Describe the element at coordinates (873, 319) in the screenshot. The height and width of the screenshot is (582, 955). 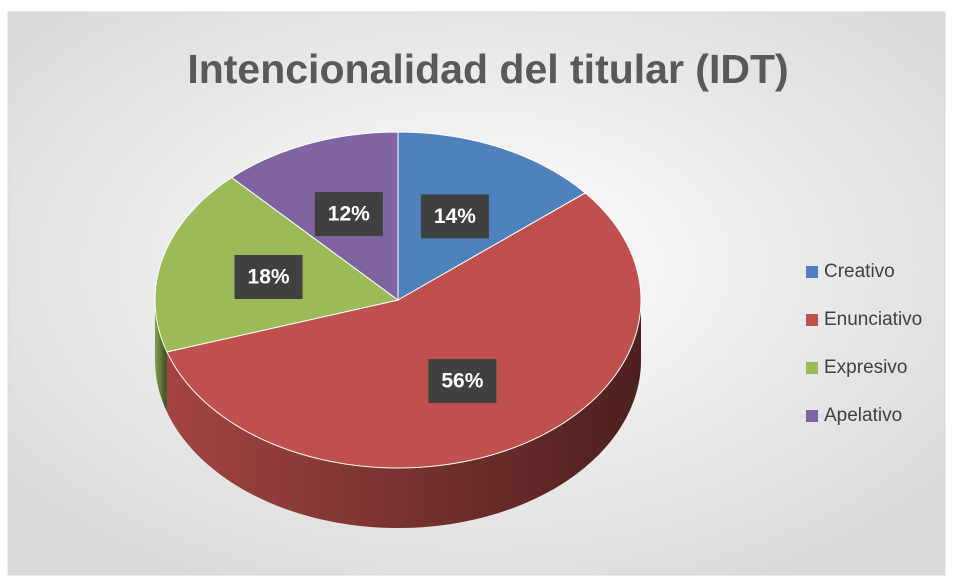
I see `legend-label: Enunciativo` at that location.